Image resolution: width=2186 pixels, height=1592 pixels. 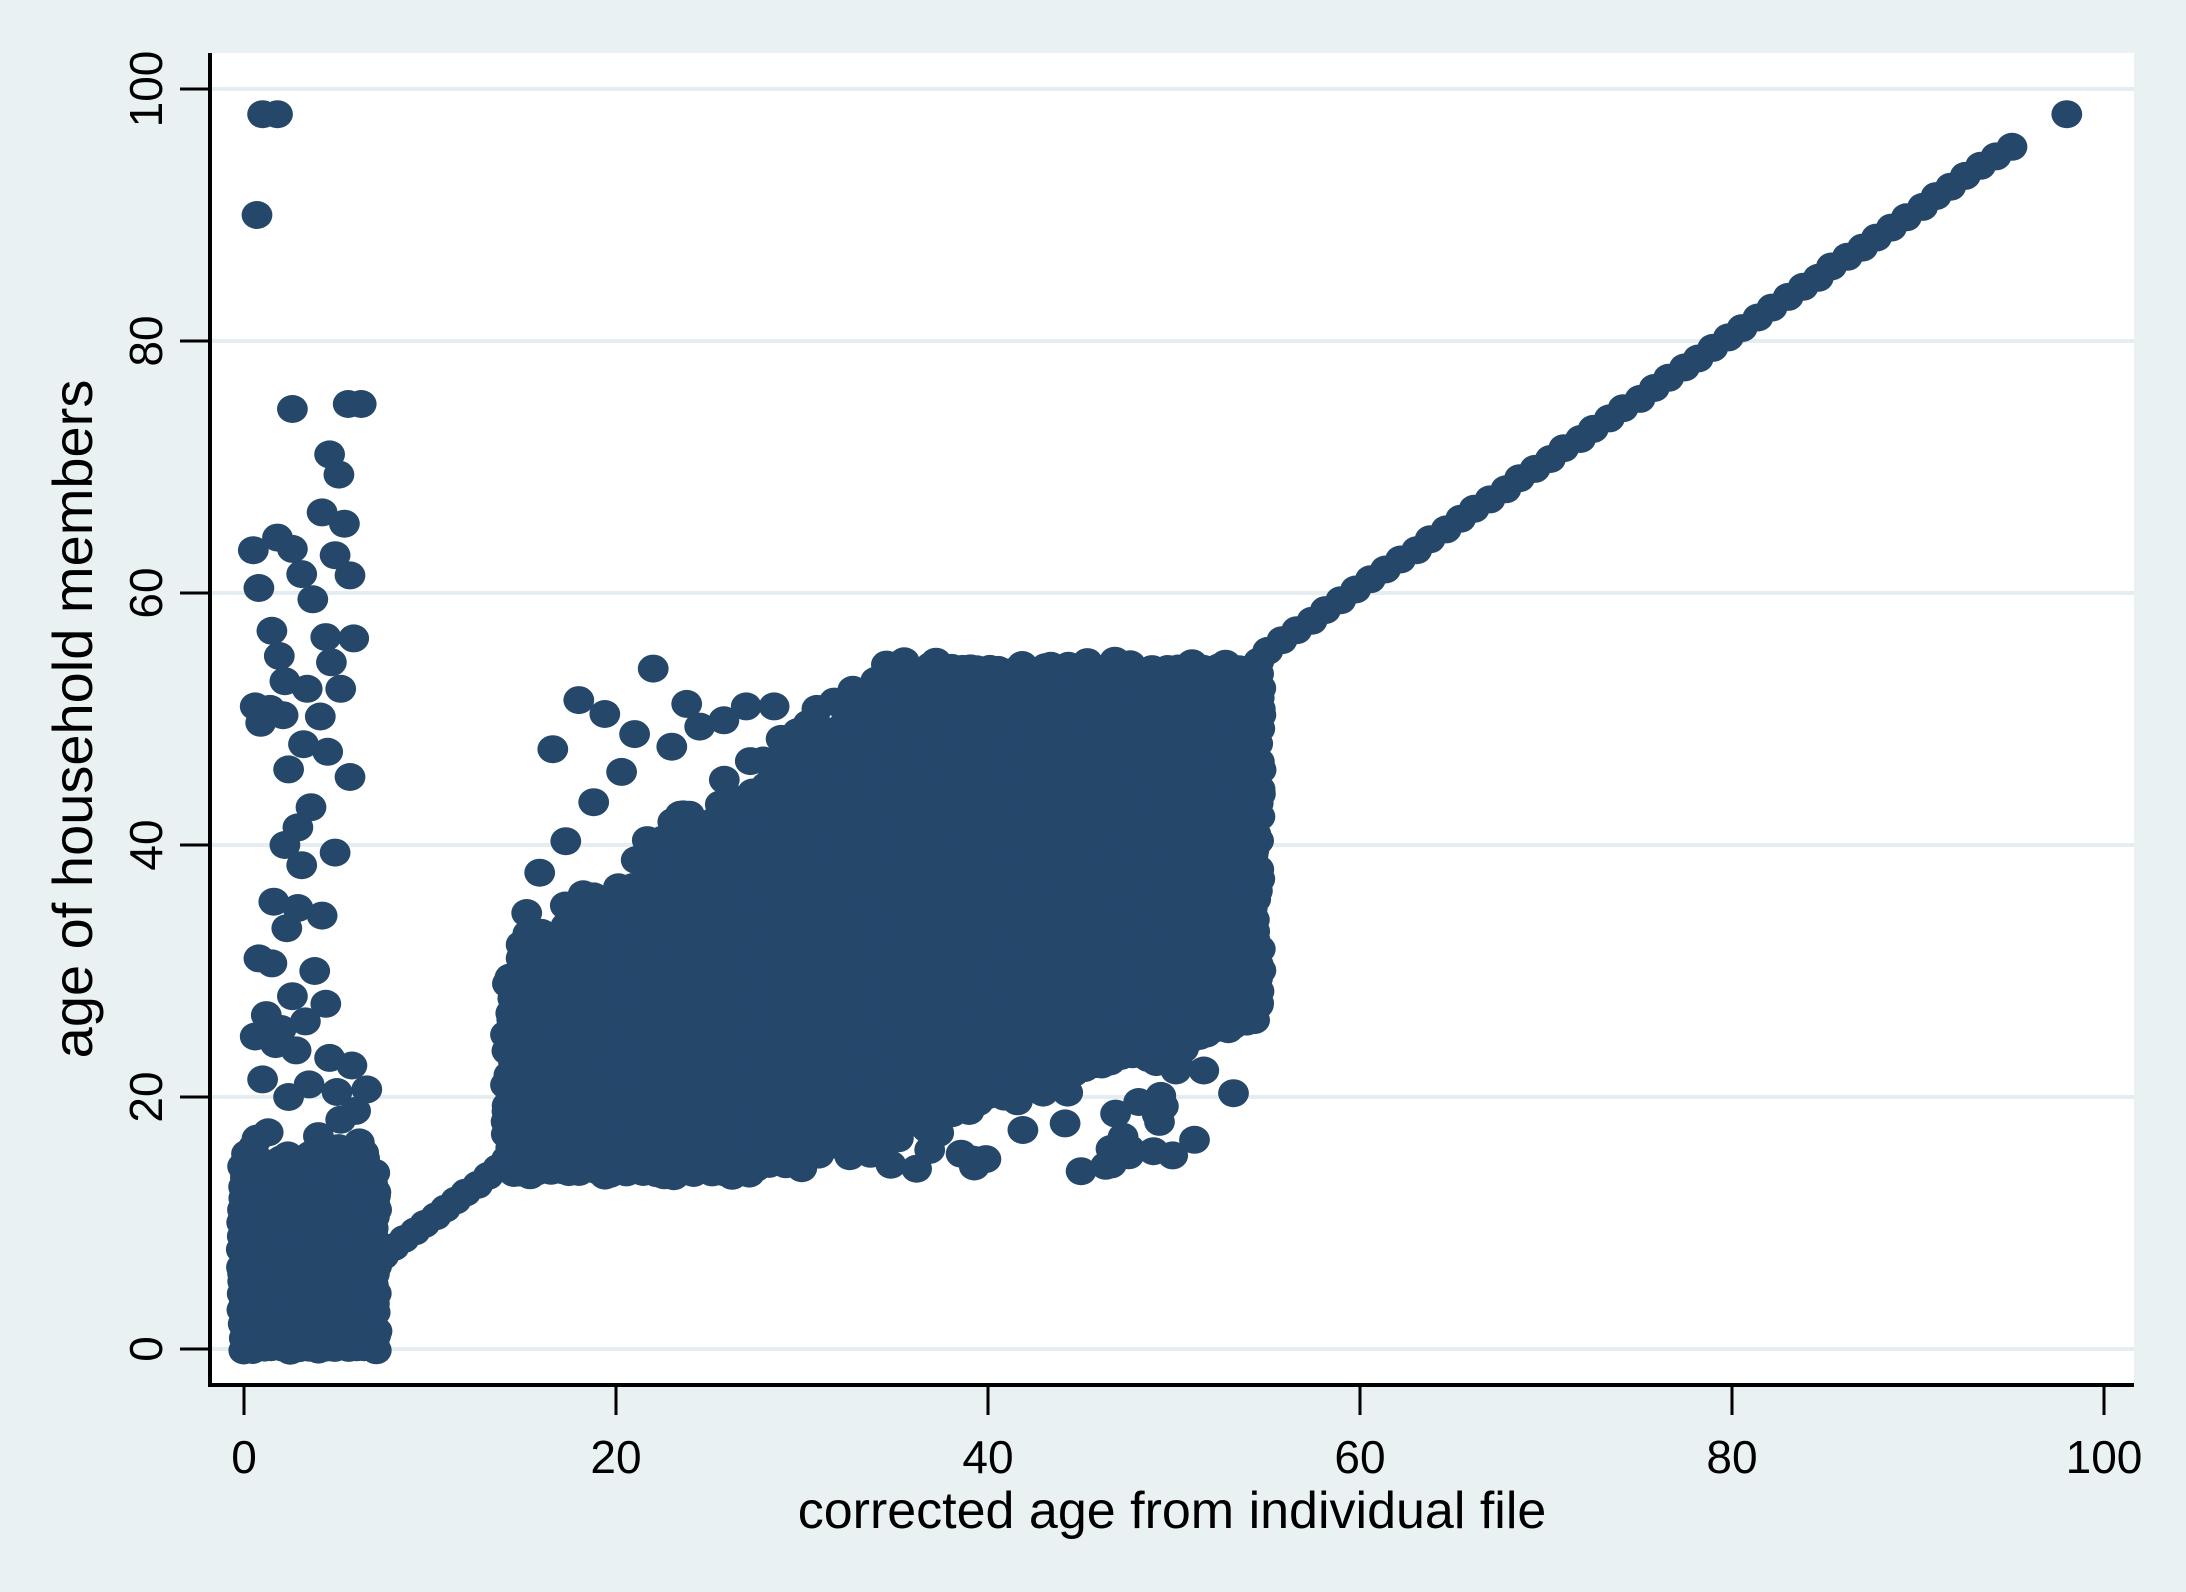 I want to click on x-axis-title: corrected age from individual file, so click(x=1172, y=1511).